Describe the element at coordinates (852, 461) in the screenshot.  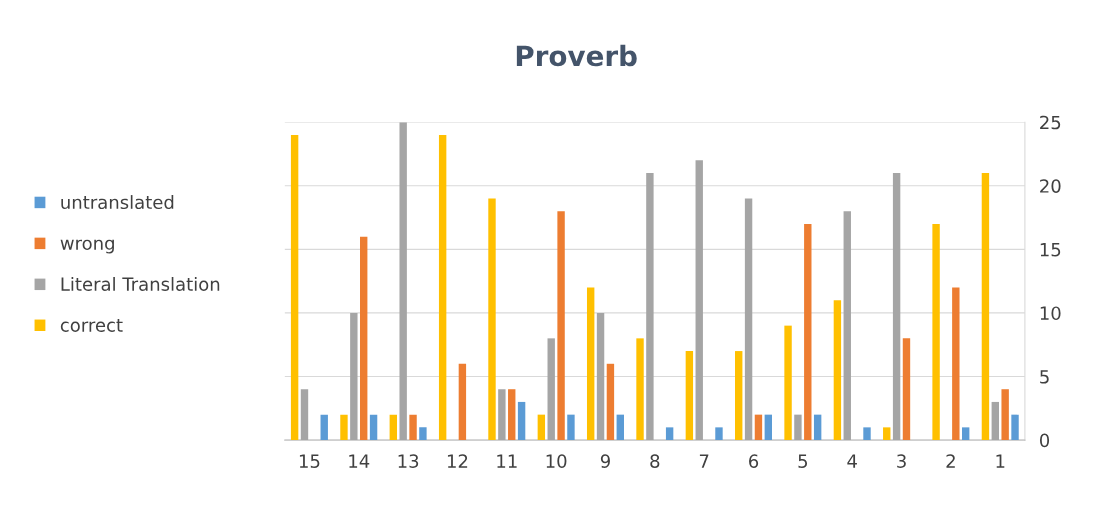
I see `x-tick-label: 4` at that location.